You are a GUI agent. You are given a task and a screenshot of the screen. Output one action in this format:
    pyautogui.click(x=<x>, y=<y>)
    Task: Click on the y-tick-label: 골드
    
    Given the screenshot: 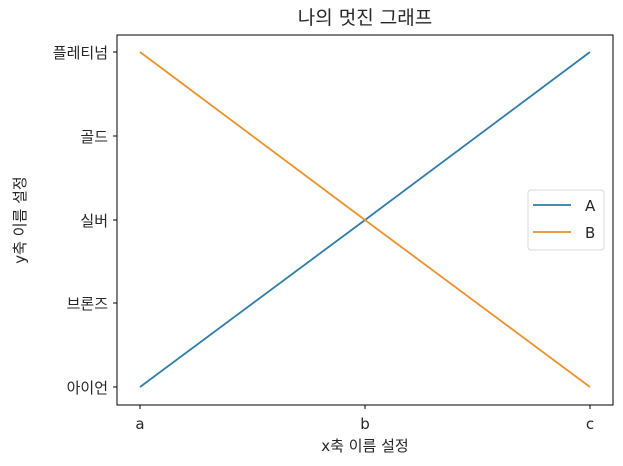 What is the action you would take?
    pyautogui.click(x=94, y=137)
    